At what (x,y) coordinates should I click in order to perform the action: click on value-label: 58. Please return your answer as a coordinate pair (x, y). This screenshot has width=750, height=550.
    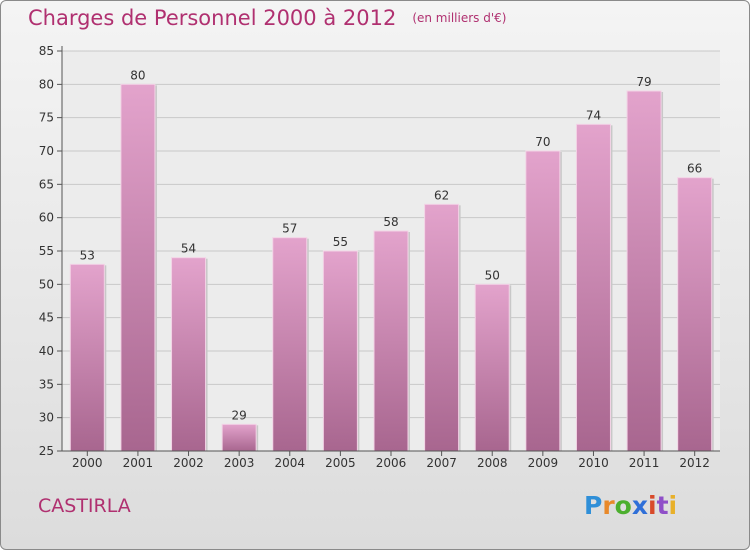
    Looking at the image, I should click on (390, 222).